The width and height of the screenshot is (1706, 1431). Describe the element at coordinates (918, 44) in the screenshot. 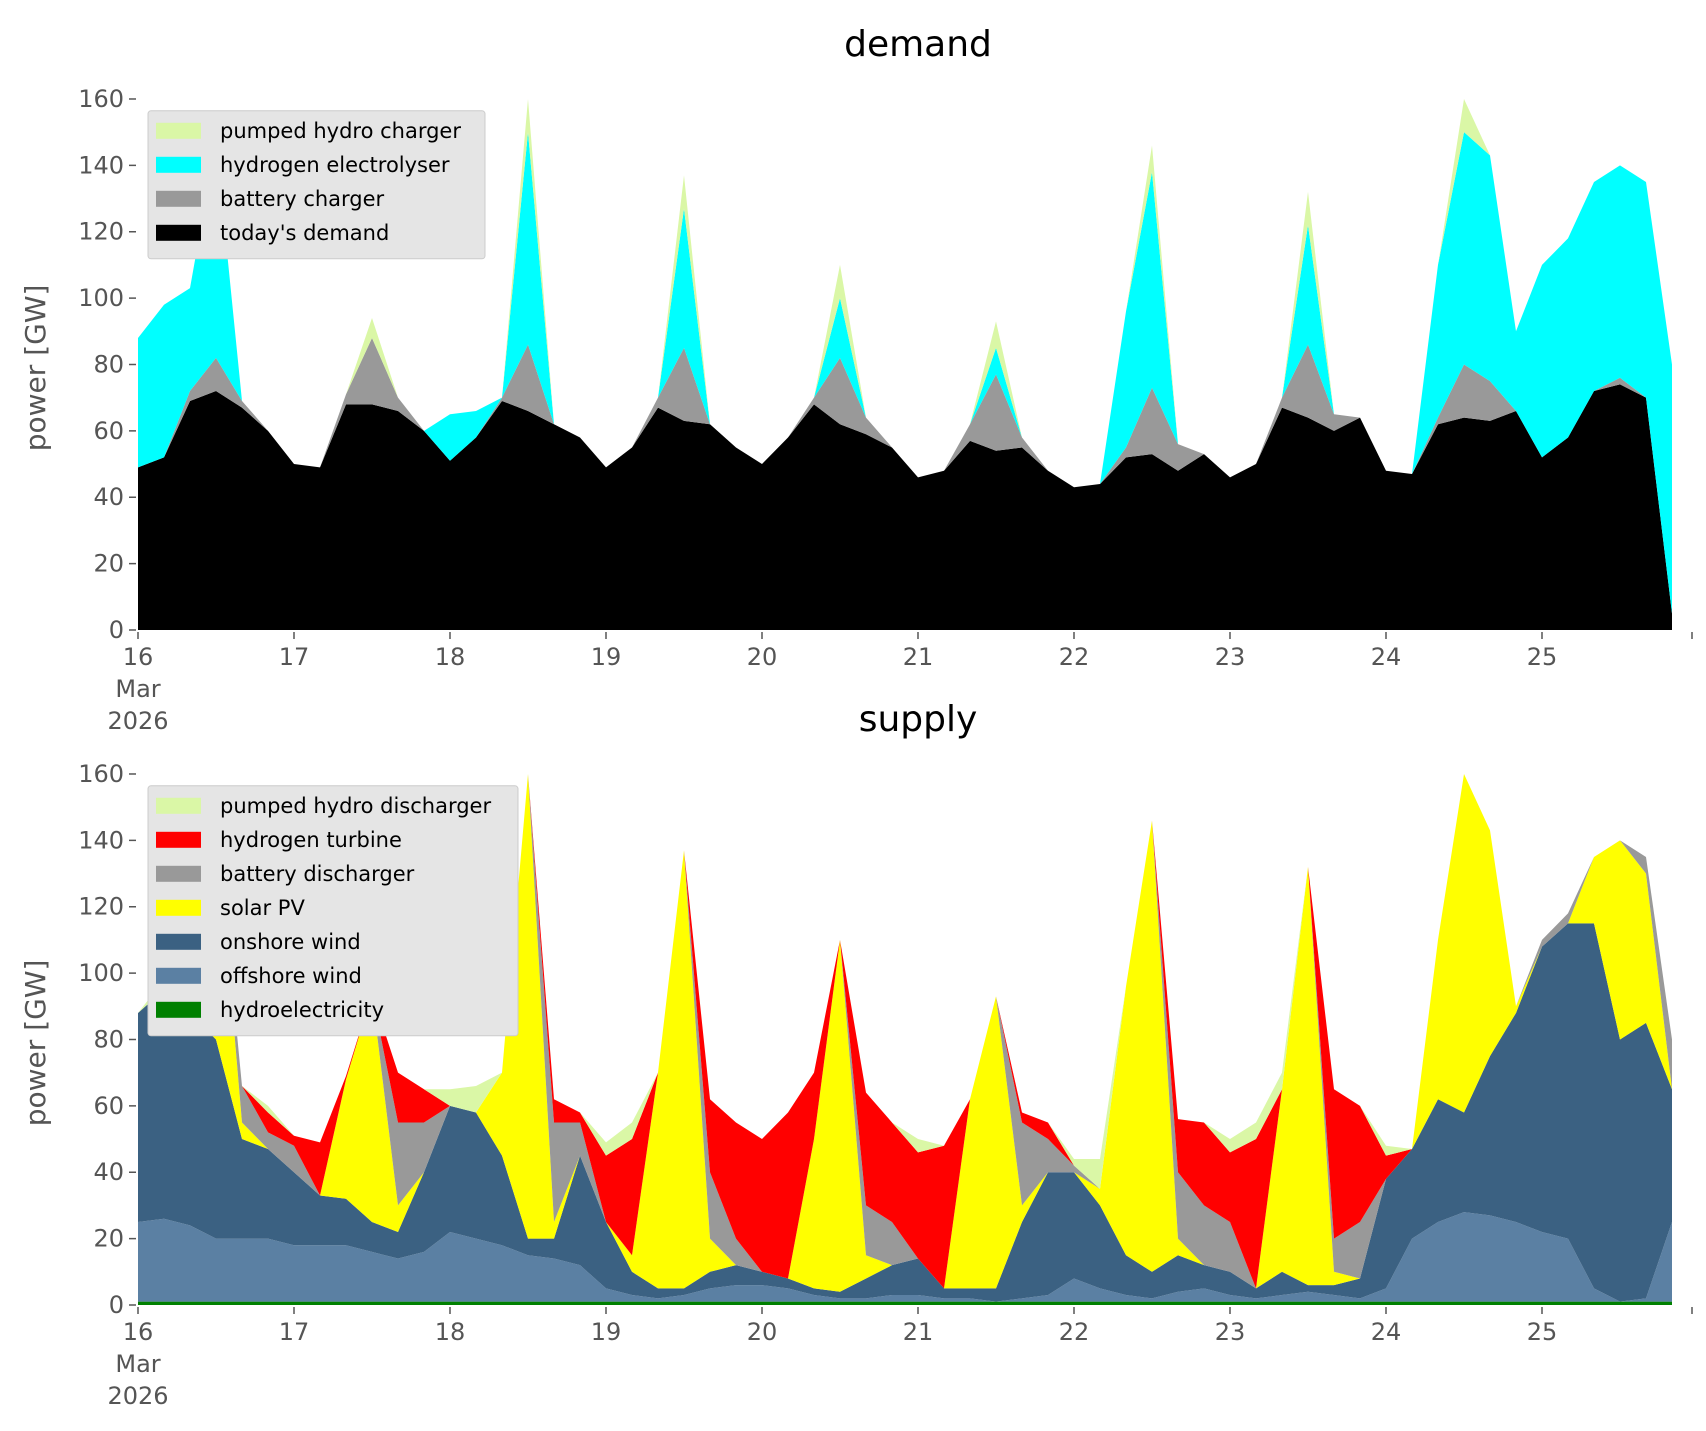

I see `chart-title: demand` at that location.